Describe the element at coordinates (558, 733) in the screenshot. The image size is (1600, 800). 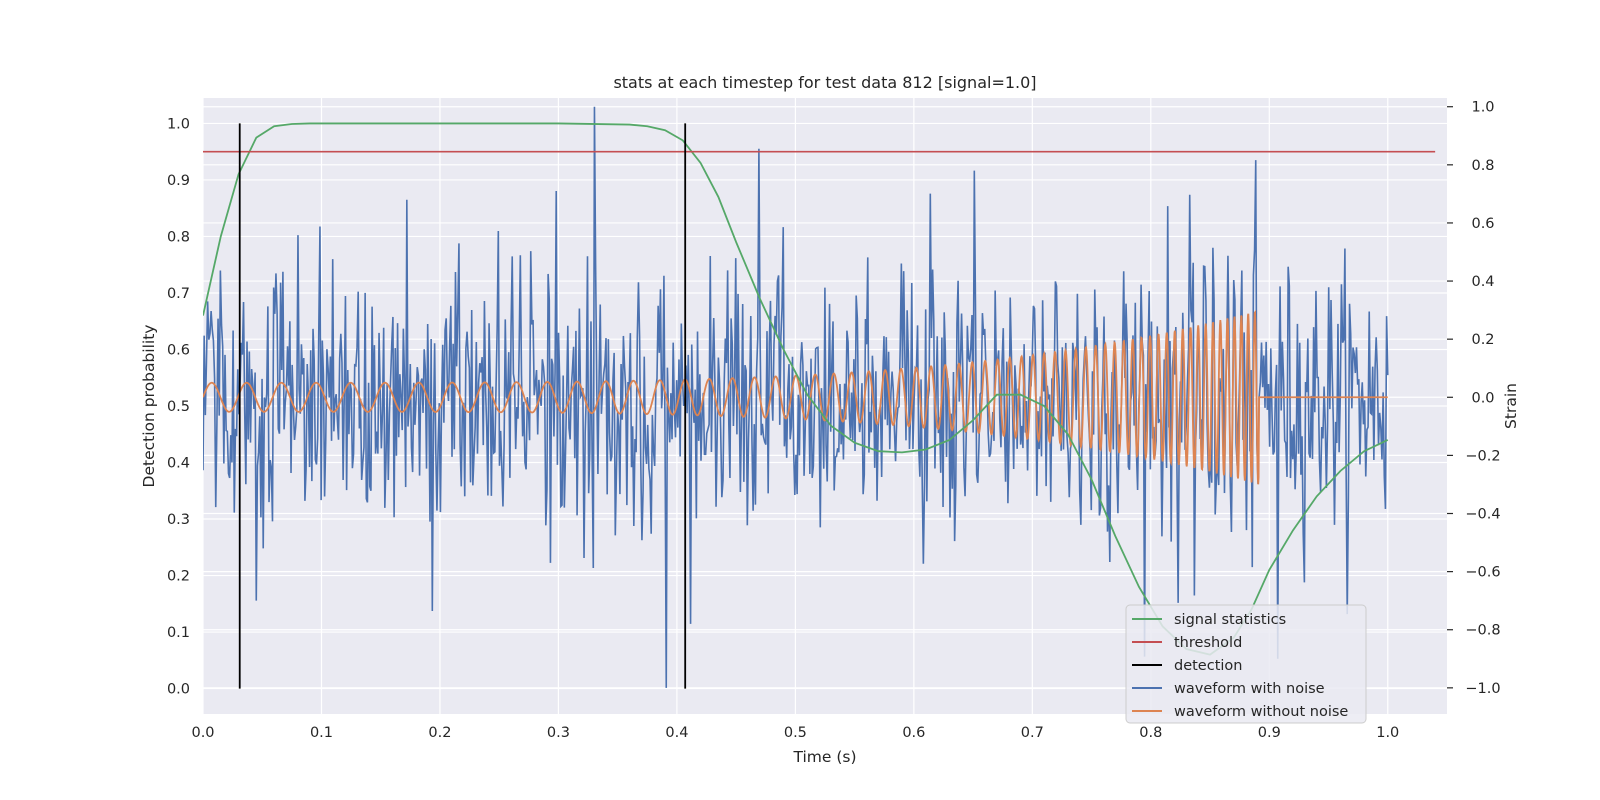
I see `x-tick-label: 0.3` at that location.